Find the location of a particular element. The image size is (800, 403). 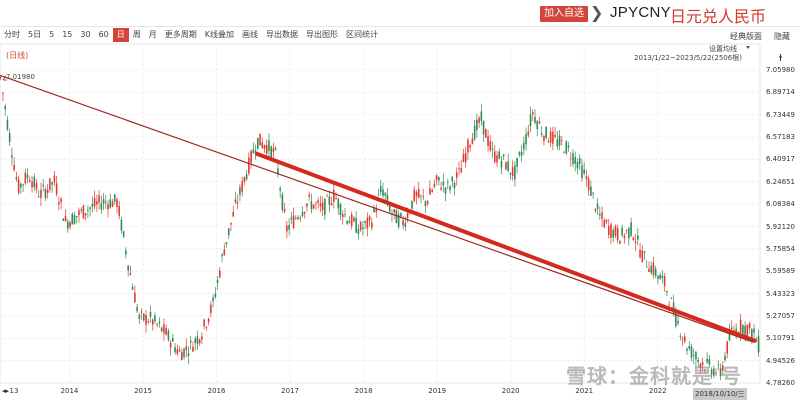

toolbar-item: 导出图形 is located at coordinates (322, 34).